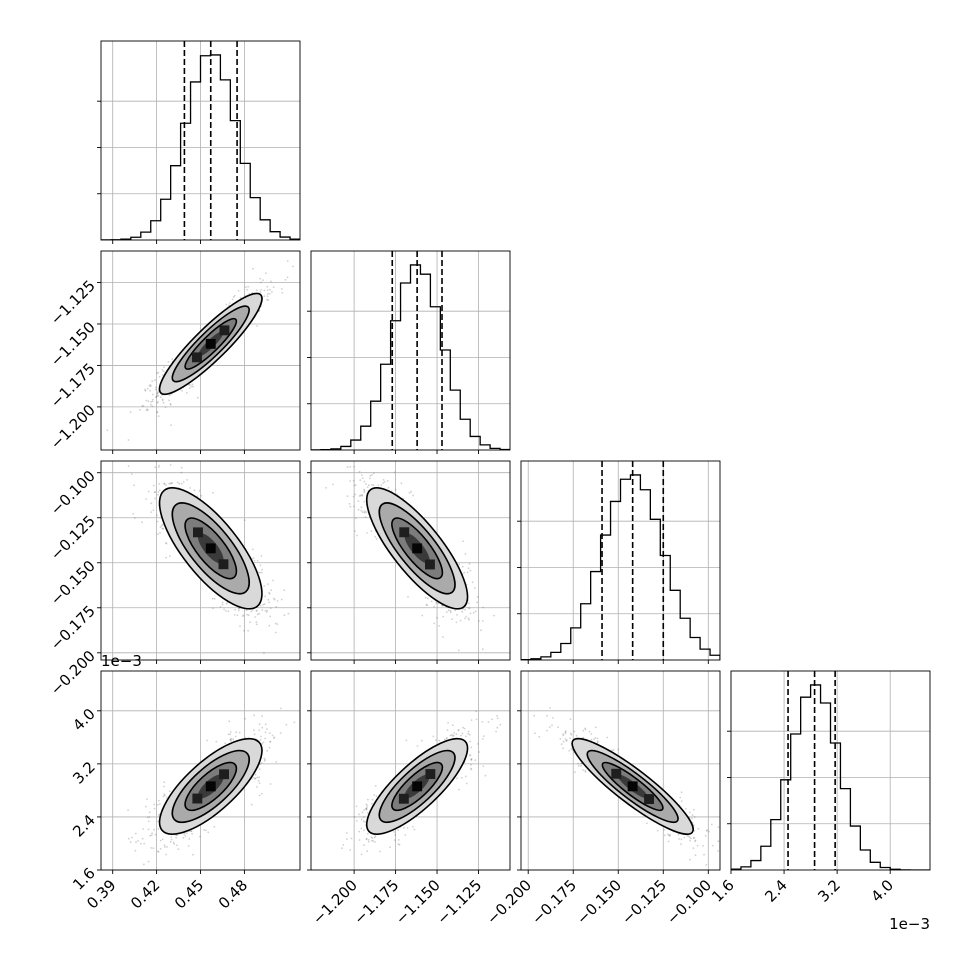 This screenshot has height=970, width=970. I want to click on x-tick-label: 2.4, so click(776, 891).